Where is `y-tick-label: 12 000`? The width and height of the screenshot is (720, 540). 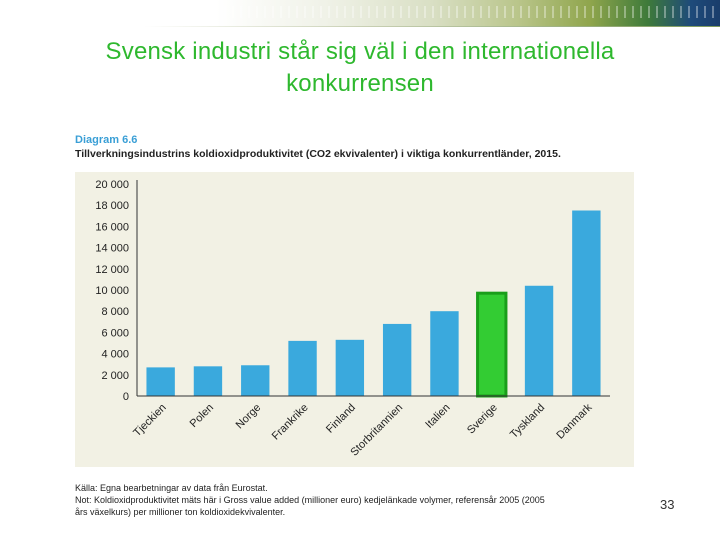 y-tick-label: 12 000 is located at coordinates (112, 270).